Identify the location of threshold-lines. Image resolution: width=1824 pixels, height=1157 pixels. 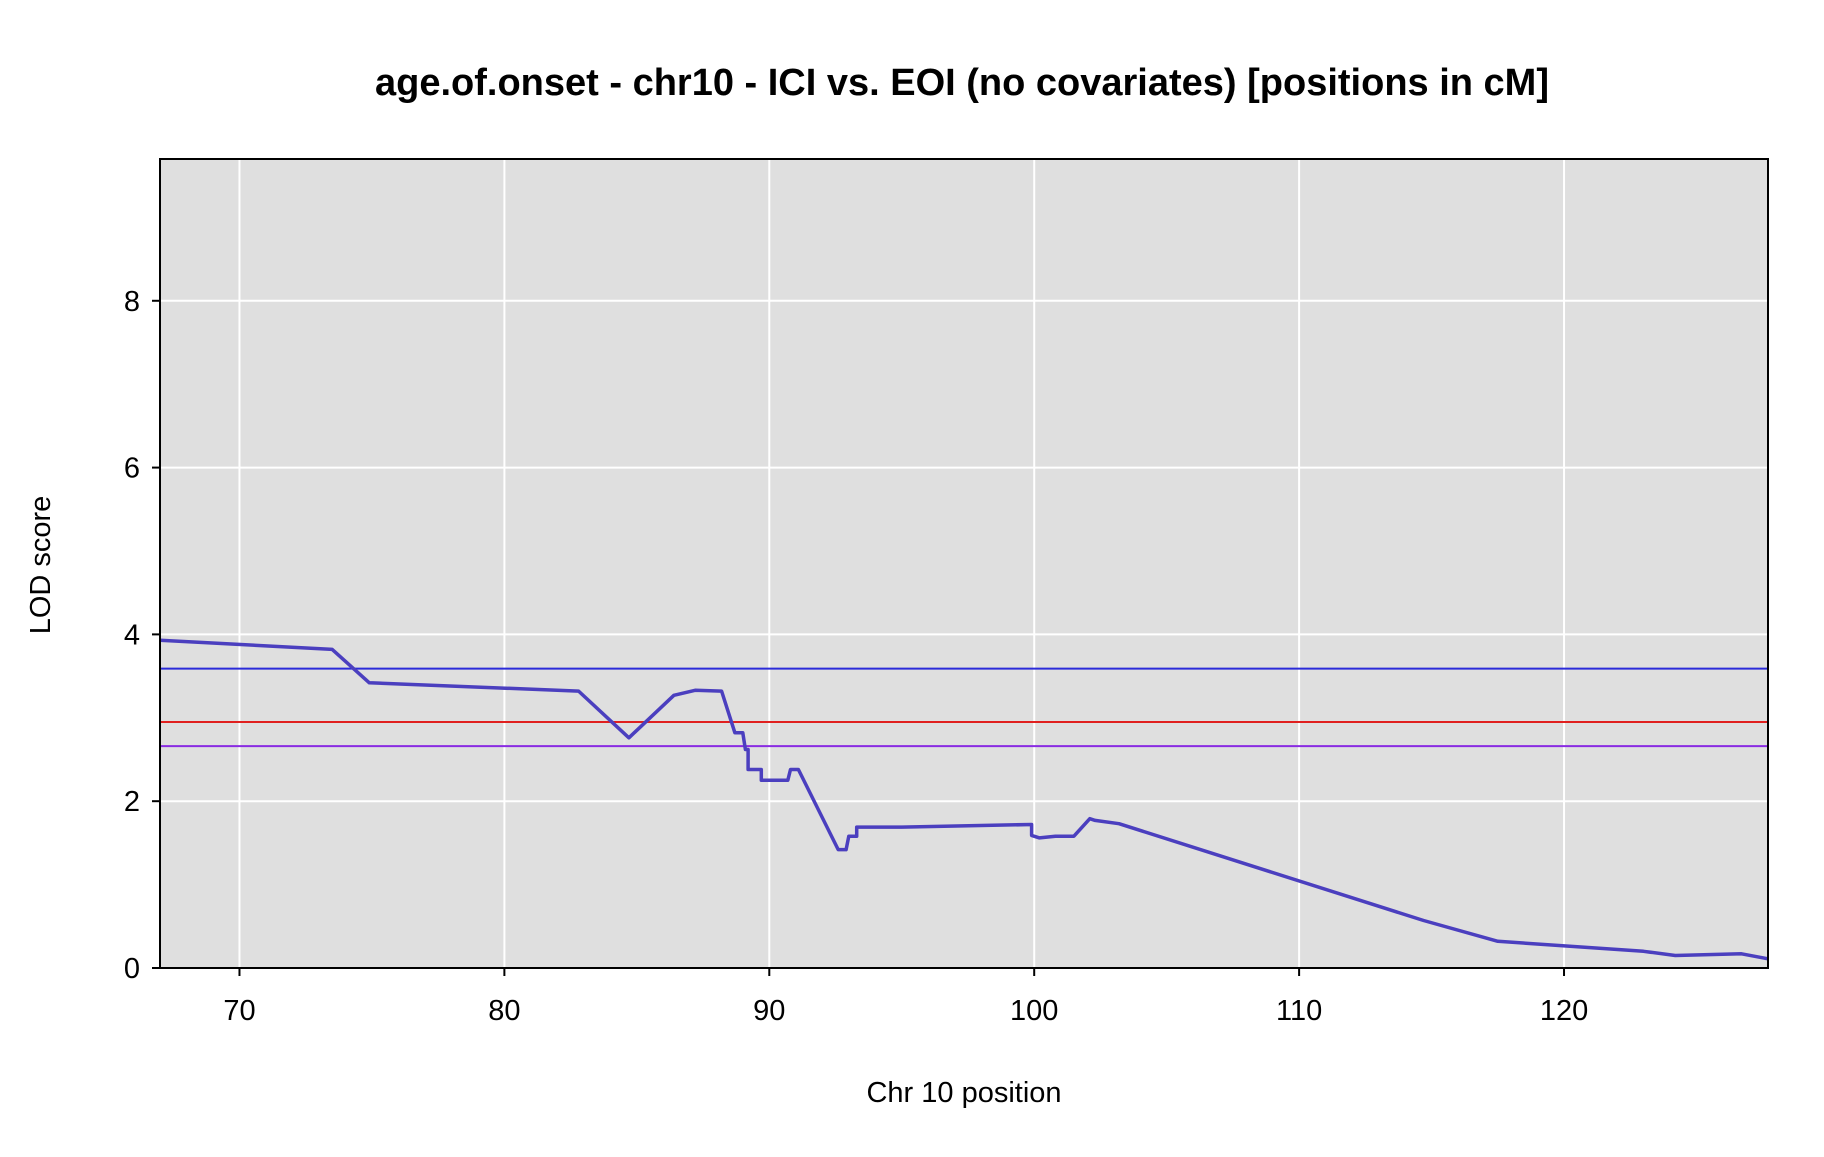
(964, 707).